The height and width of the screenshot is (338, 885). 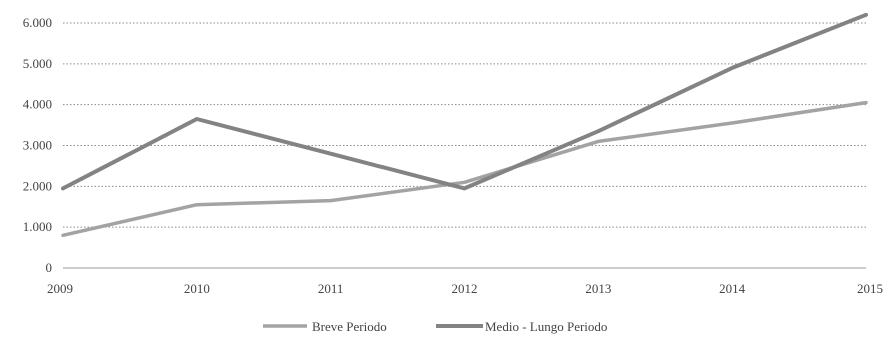 I want to click on y-tick-label: 3.000, so click(x=37, y=145).